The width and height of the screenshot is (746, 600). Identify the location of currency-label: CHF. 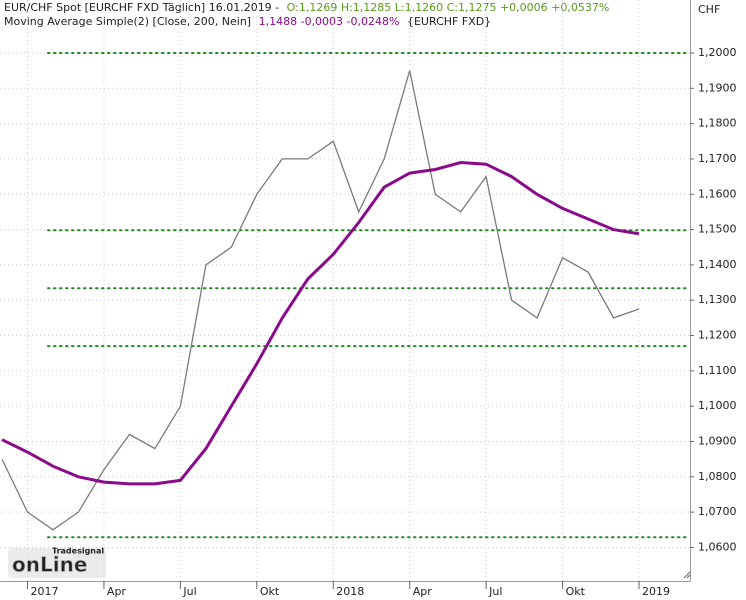
(709, 9).